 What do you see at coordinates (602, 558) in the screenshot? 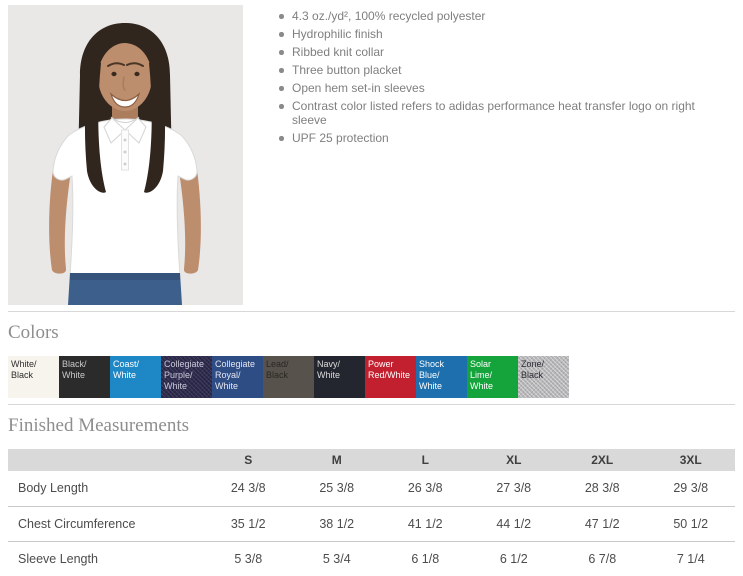
I see `measurement-value: 6 7/8` at bounding box center [602, 558].